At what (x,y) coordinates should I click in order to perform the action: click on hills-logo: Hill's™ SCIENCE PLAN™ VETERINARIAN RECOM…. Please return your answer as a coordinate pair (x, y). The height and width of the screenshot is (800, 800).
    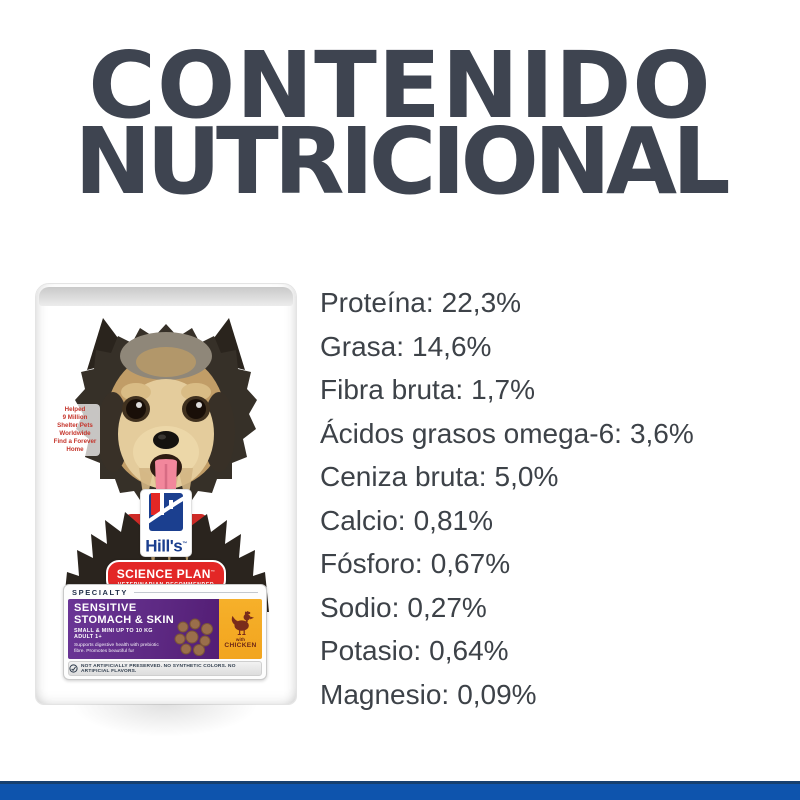
    Looking at the image, I should click on (166, 541).